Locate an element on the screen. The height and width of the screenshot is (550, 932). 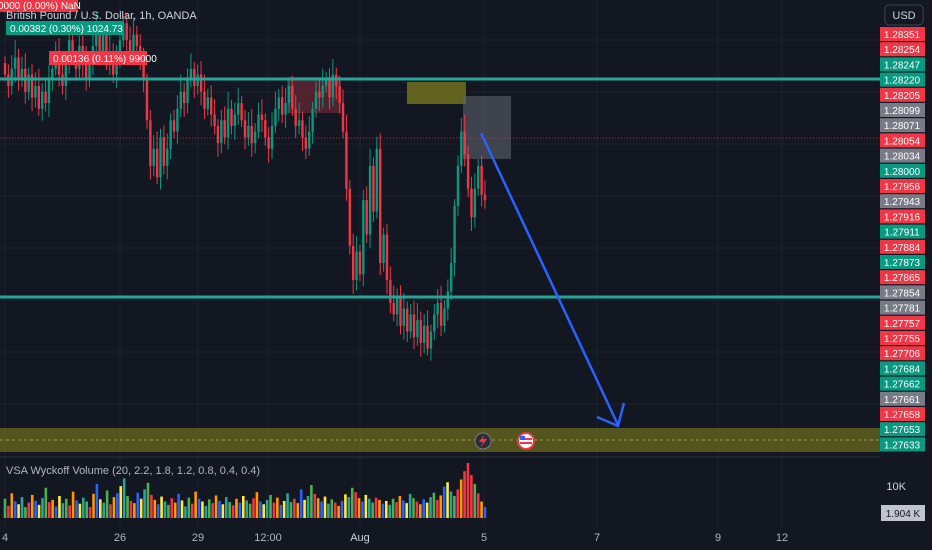
position-box is located at coordinates (487, 127).